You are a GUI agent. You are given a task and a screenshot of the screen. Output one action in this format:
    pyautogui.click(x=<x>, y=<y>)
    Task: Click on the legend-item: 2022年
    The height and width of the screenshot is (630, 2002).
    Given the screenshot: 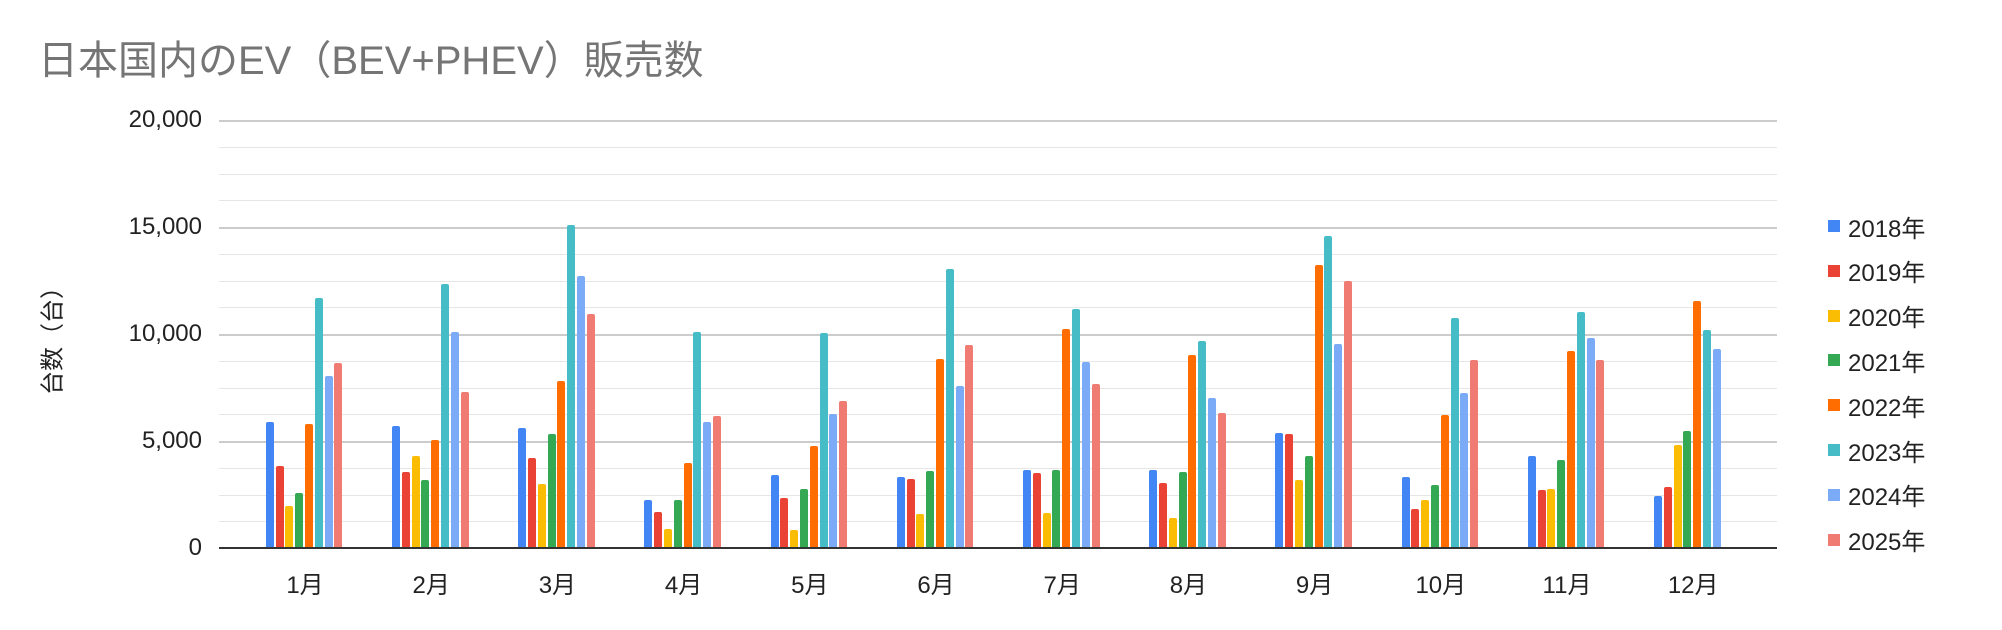 What is the action you would take?
    pyautogui.click(x=1876, y=405)
    